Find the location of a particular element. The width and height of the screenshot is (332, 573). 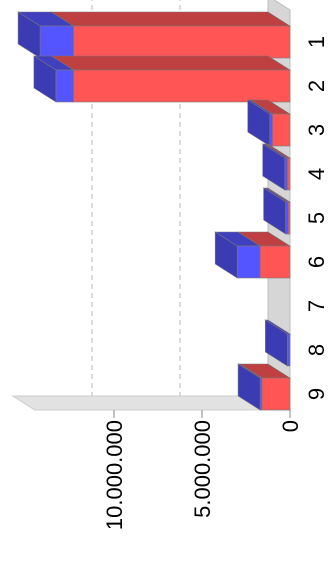

category-label-9: 9 is located at coordinates (316, 394).